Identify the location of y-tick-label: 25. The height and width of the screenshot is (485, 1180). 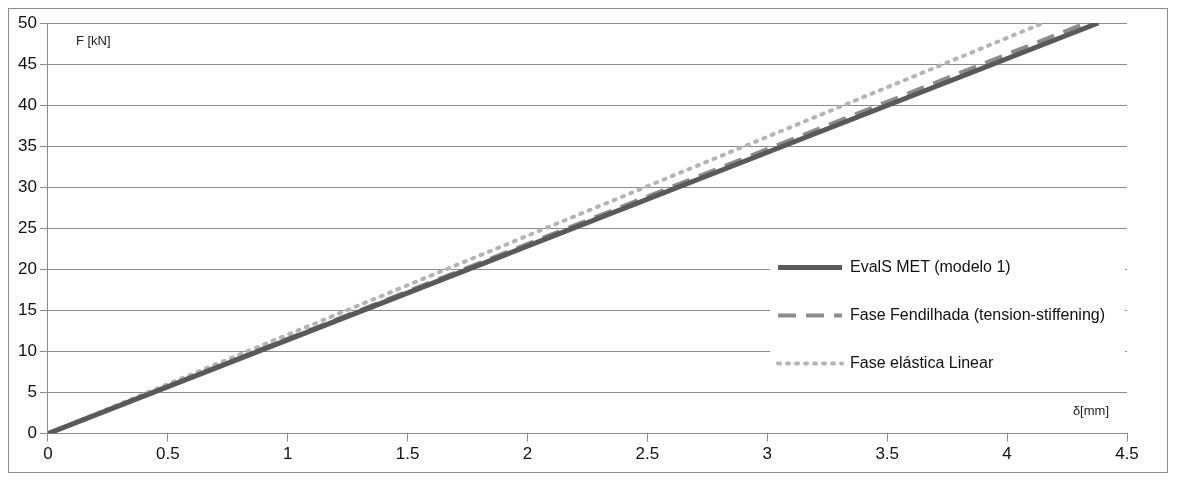
(27, 227).